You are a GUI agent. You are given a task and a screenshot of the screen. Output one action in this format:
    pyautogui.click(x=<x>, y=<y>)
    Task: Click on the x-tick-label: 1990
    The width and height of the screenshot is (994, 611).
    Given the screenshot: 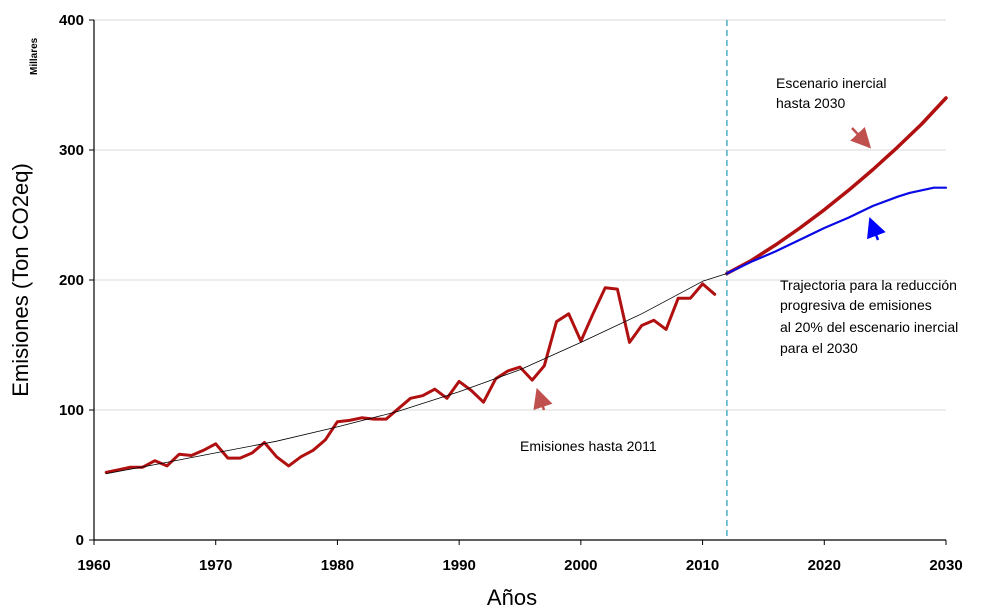 What is the action you would take?
    pyautogui.click(x=458, y=565)
    